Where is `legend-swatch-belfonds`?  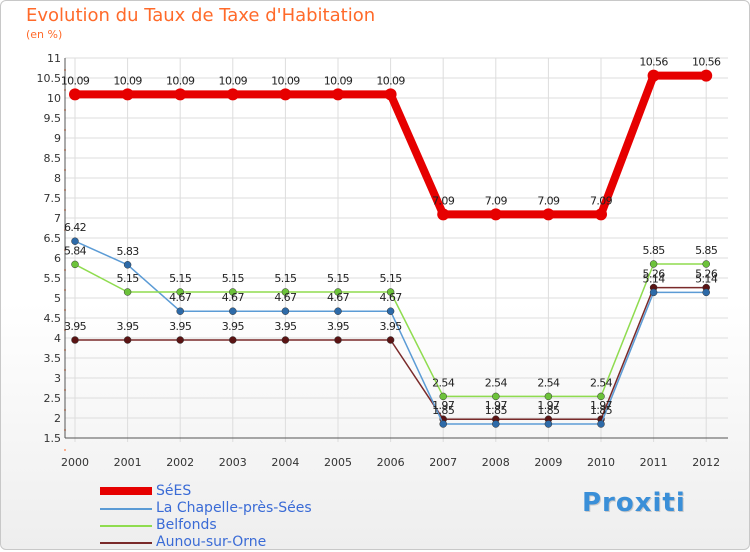
legend-swatch-belfonds is located at coordinates (126, 526).